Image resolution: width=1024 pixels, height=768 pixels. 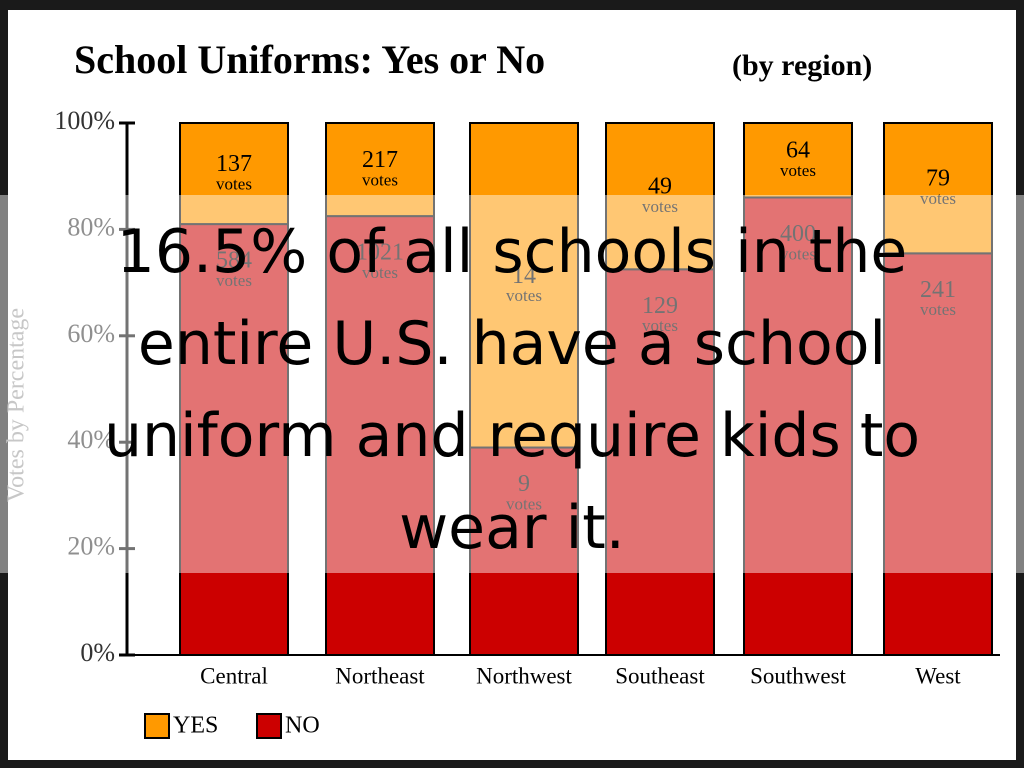 I want to click on legend-label: NO, so click(x=302, y=726).